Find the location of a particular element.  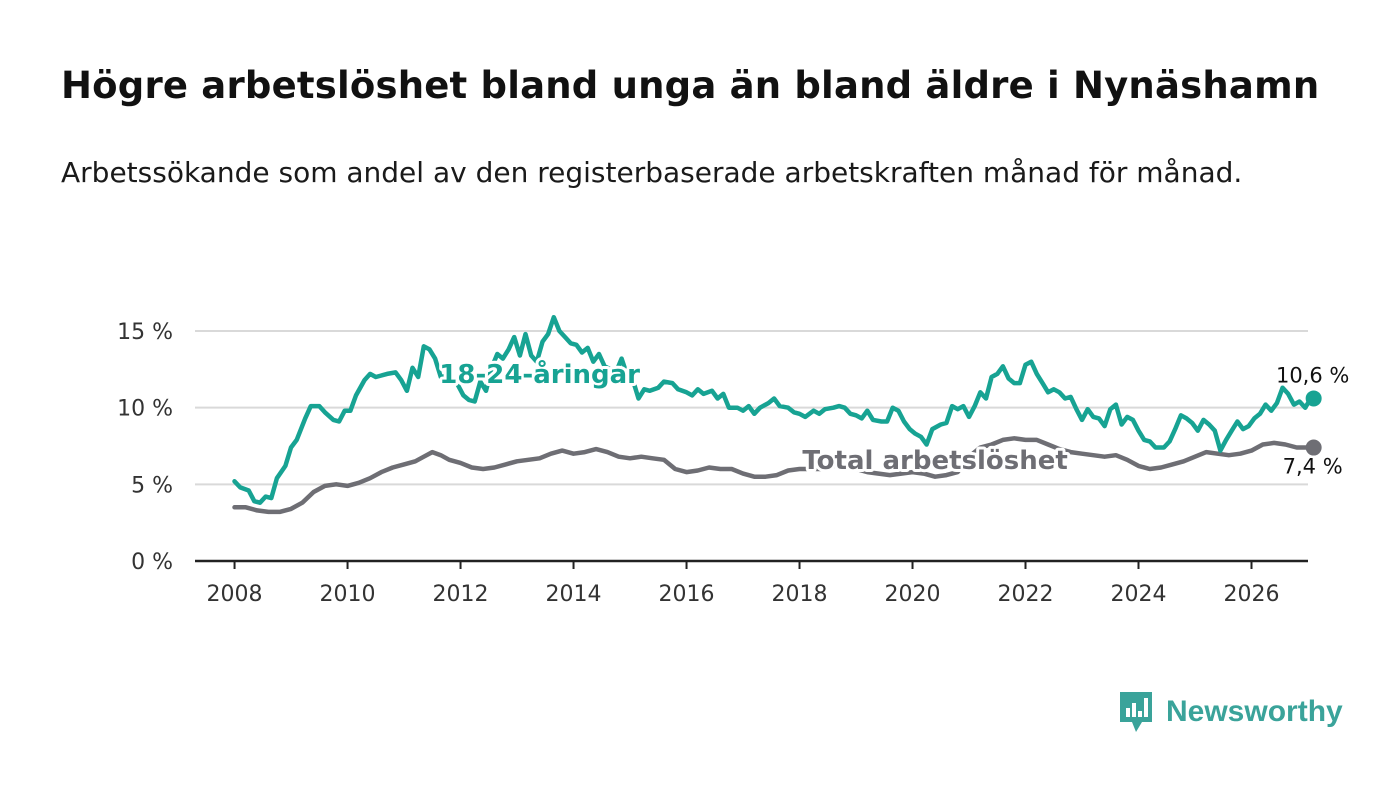

x-tick-label: 2022 is located at coordinates (1026, 594).